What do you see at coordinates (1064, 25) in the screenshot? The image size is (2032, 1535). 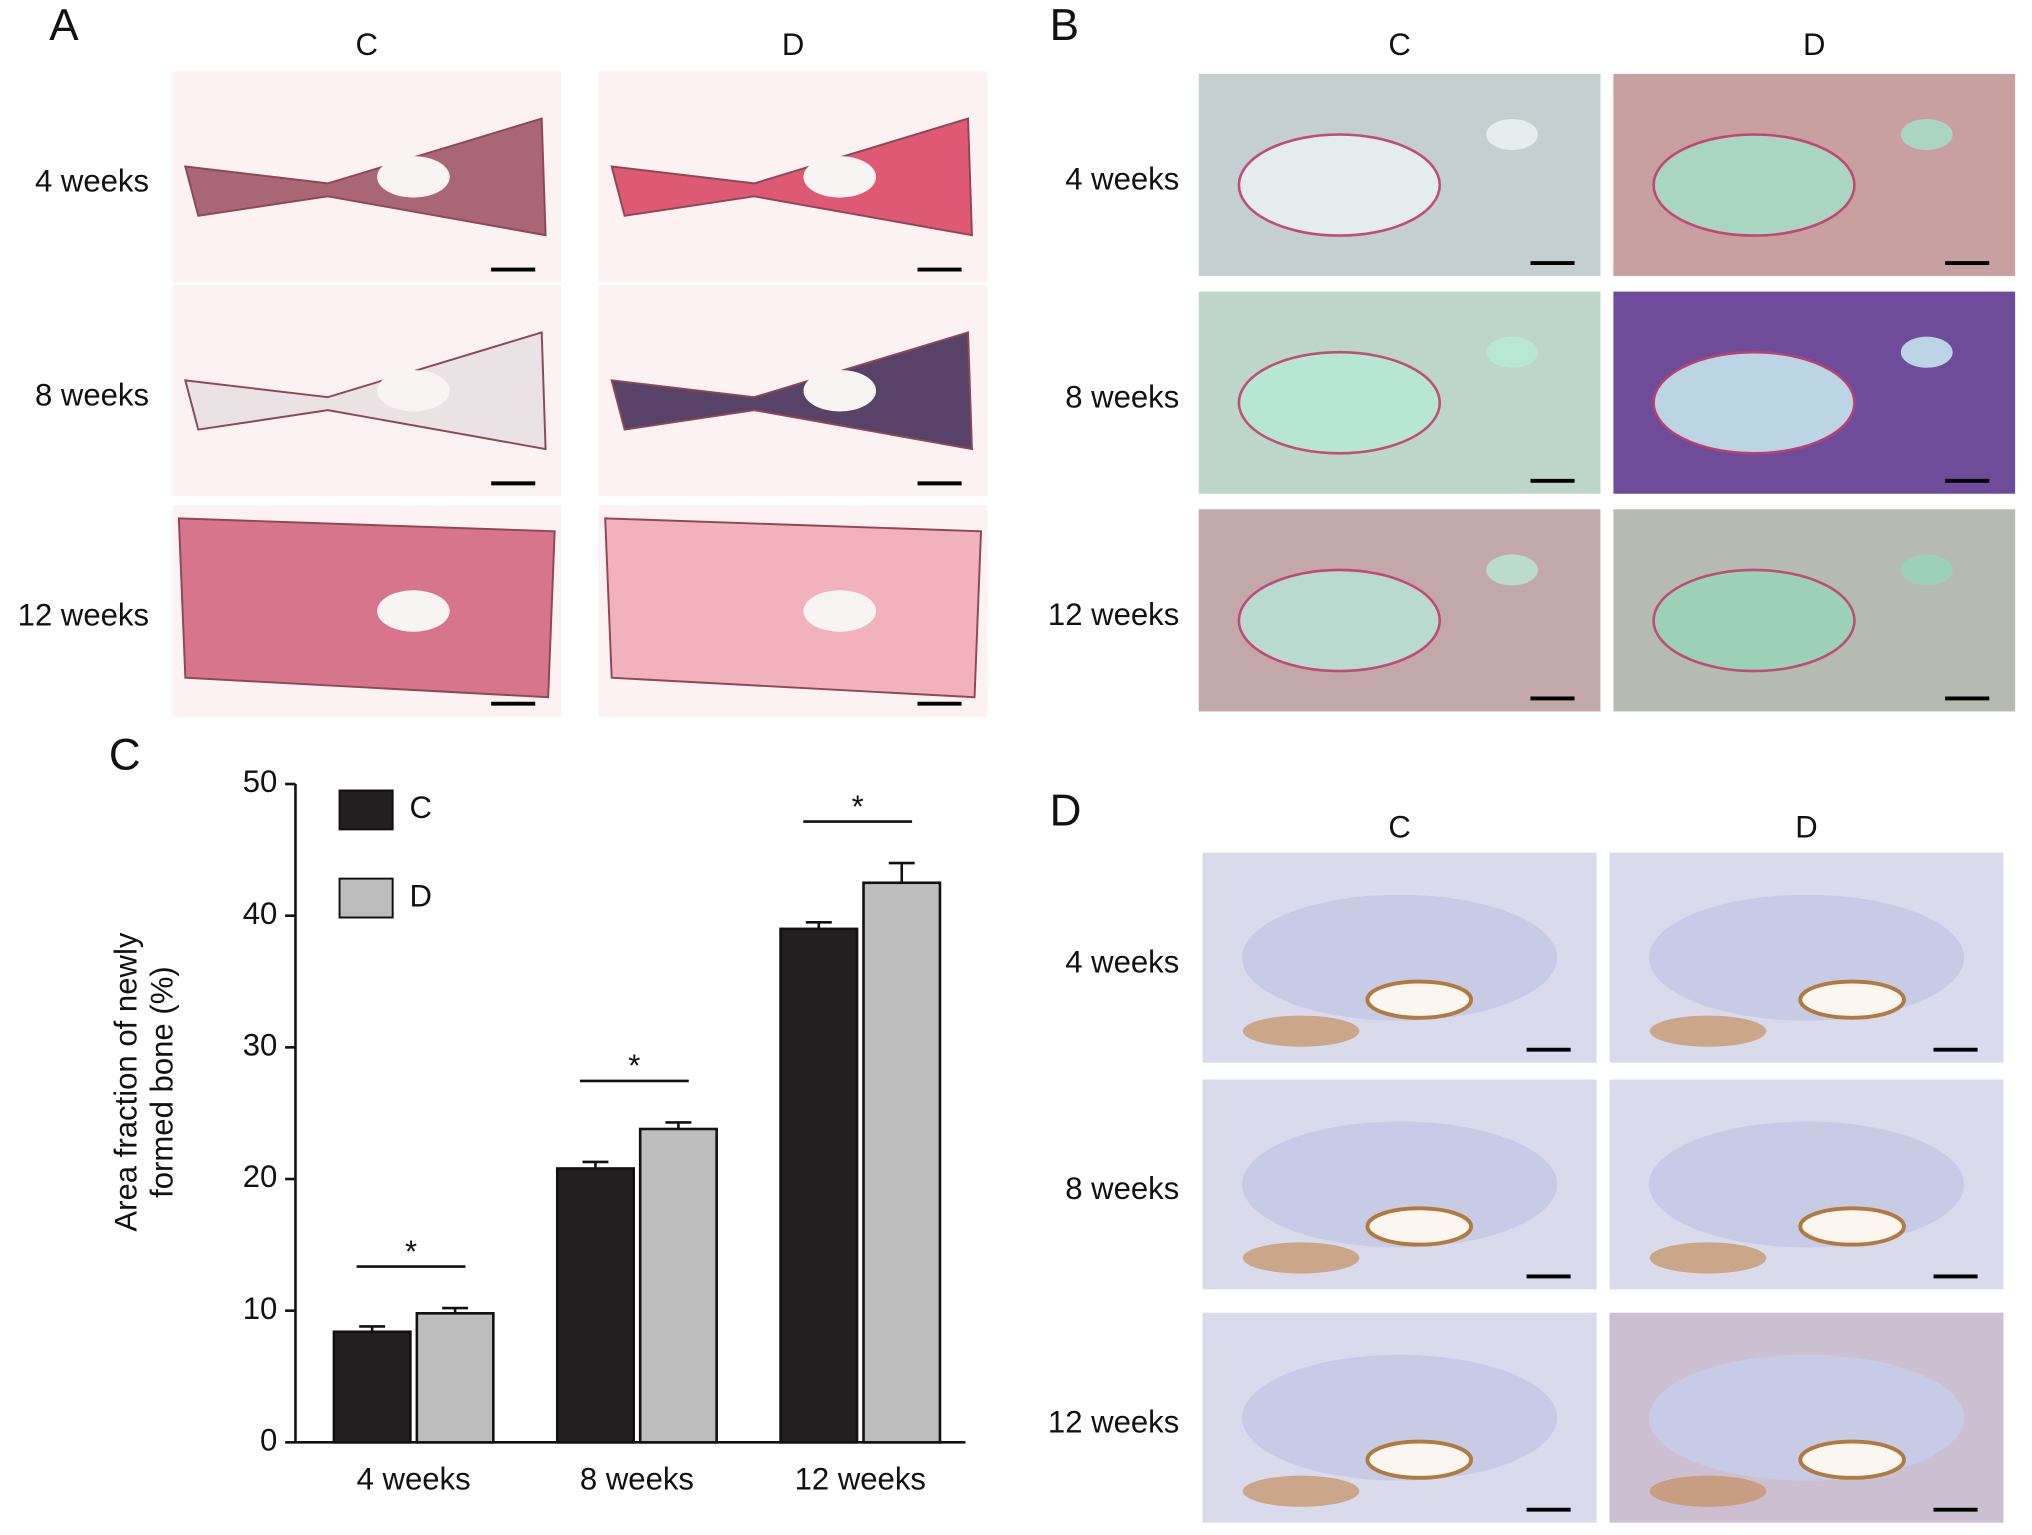 I see `panel-label: B` at bounding box center [1064, 25].